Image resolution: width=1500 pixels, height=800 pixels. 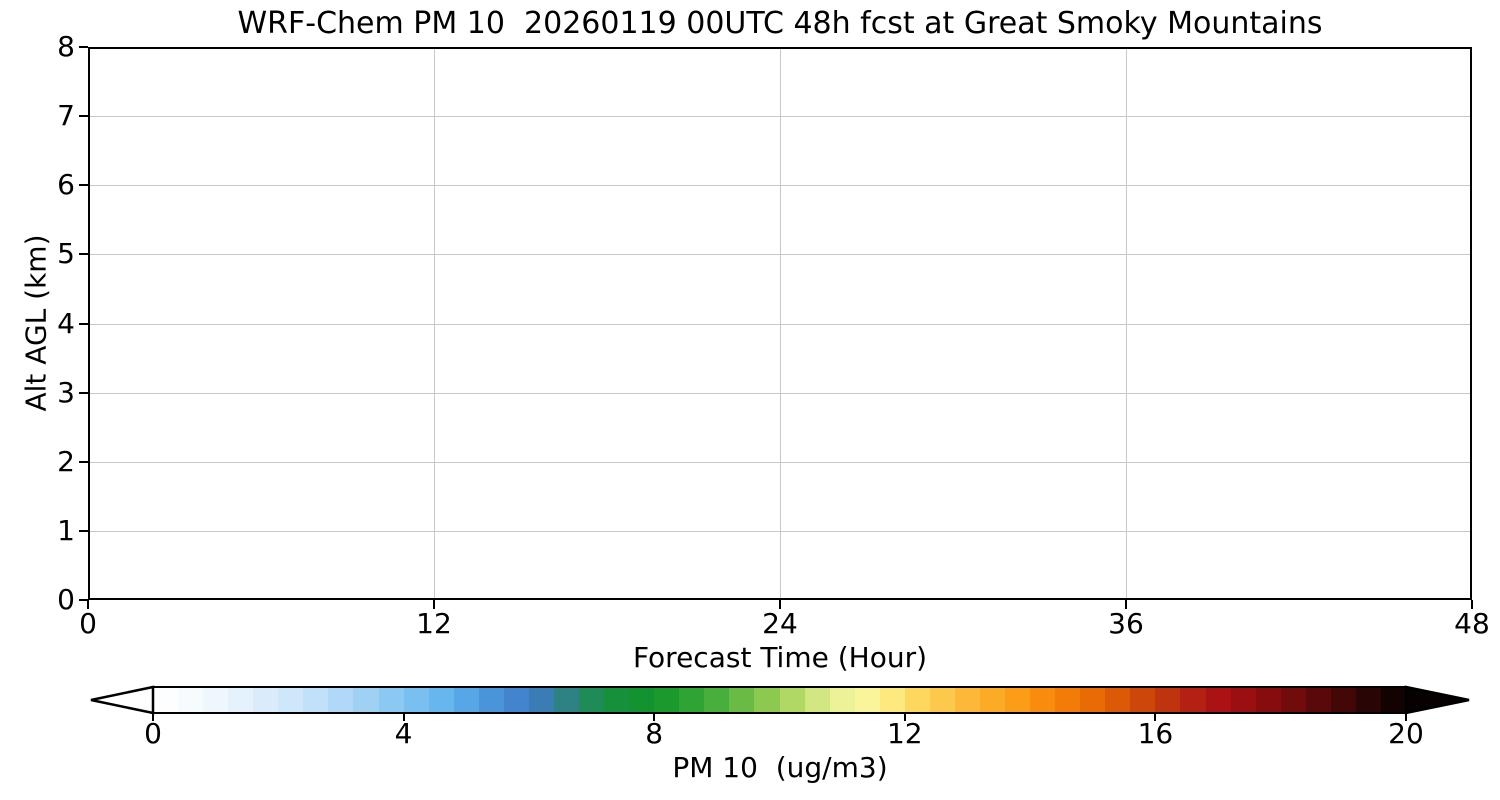 What do you see at coordinates (66, 461) in the screenshot?
I see `y-tick-label: 2` at bounding box center [66, 461].